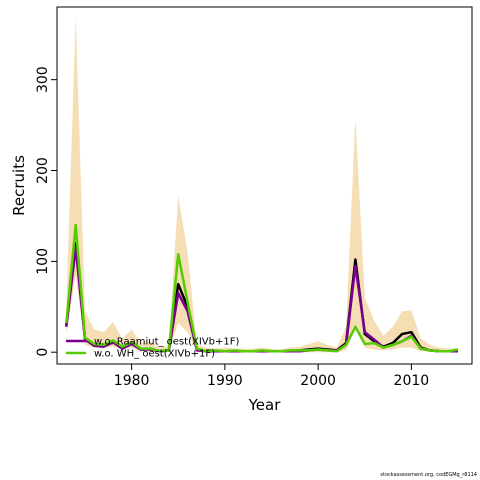  Describe the element at coordinates (428, 475) in the screenshot. I see `footer-credit: stockassessment.org, codEGMg_r8114` at that location.